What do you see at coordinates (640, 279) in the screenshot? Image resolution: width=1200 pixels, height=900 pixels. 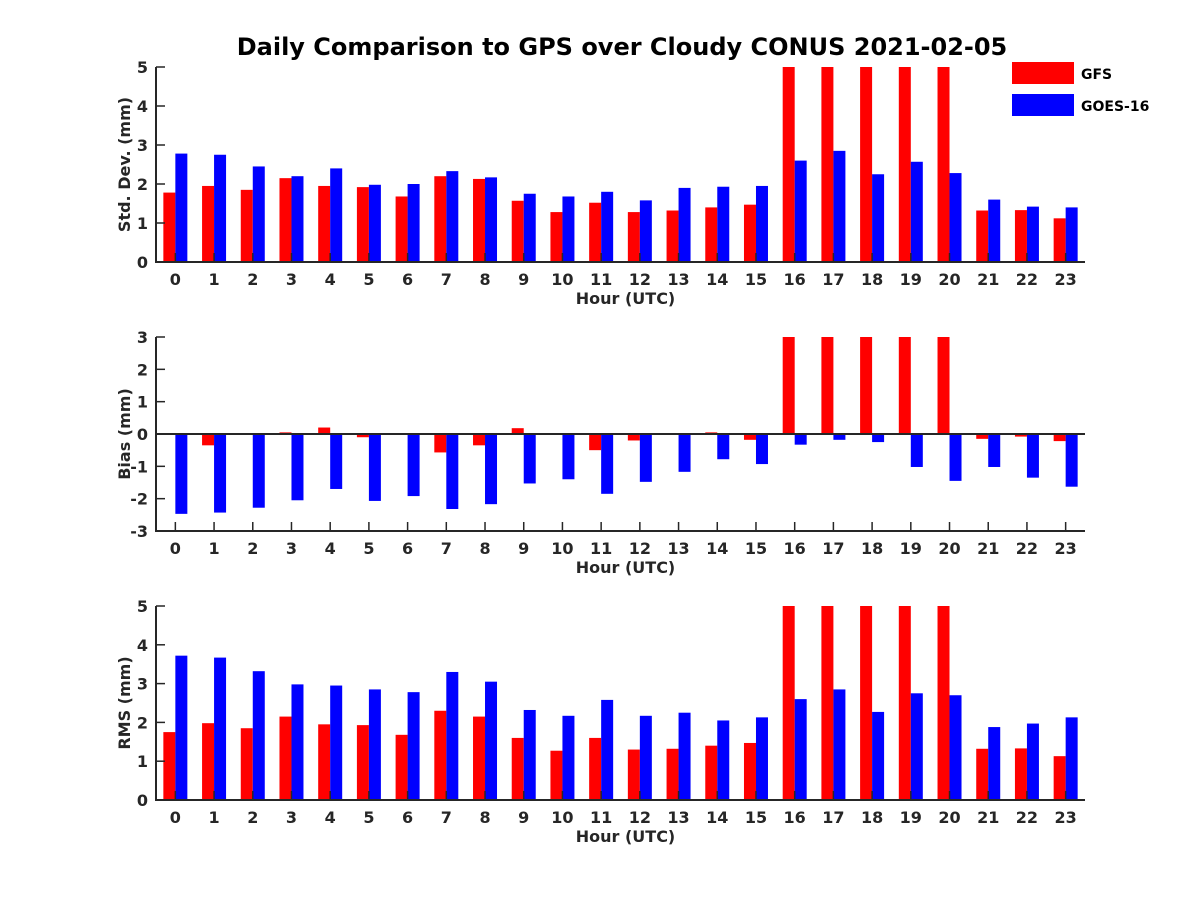 I see `x-tick-label: 12` at bounding box center [640, 279].